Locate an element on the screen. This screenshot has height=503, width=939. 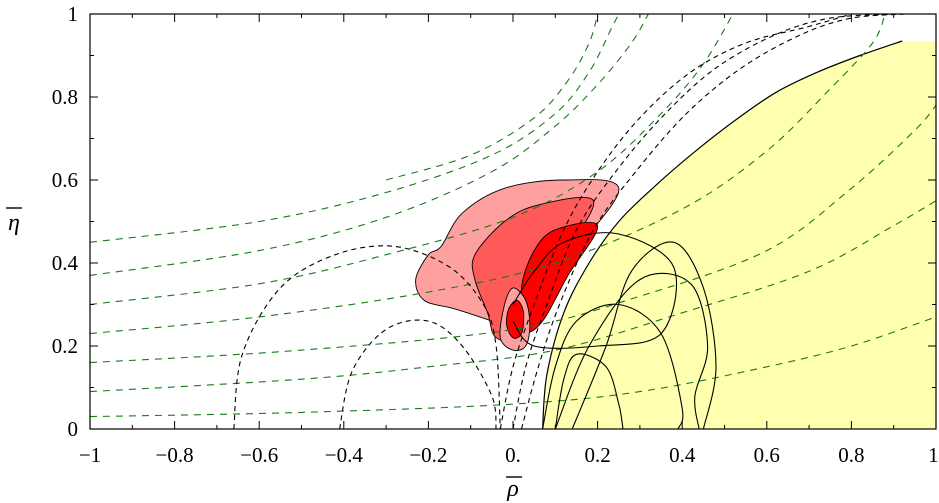
y-axis-label: η is located at coordinates (14, 223).